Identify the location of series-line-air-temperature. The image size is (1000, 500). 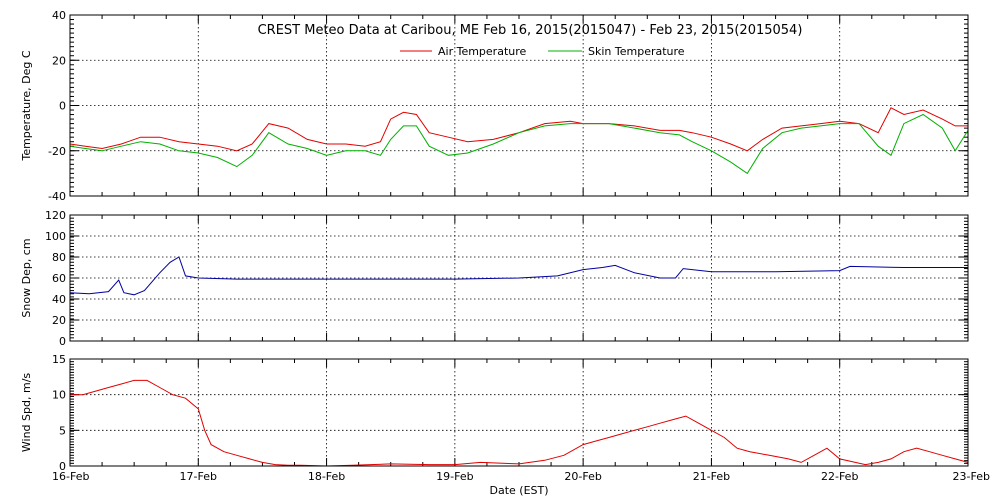
(518, 129).